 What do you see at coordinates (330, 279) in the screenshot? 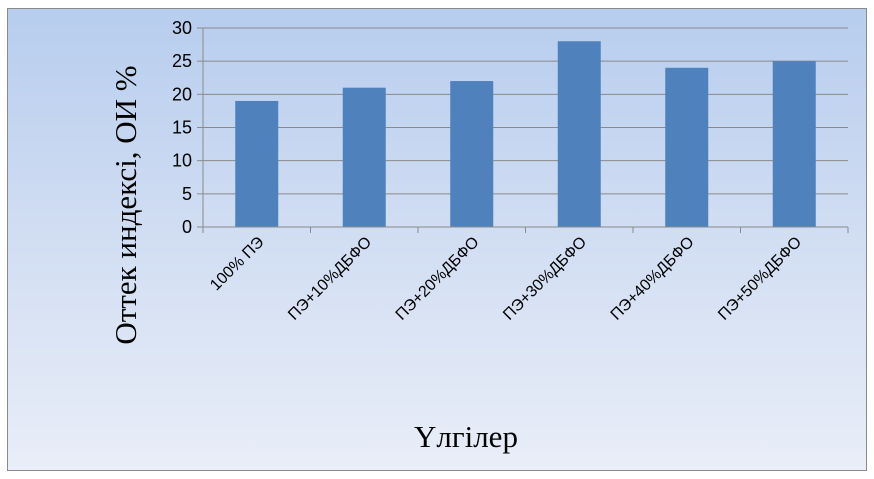
I see `x-tick-label: ПЭ+10%ДБФО` at bounding box center [330, 279].